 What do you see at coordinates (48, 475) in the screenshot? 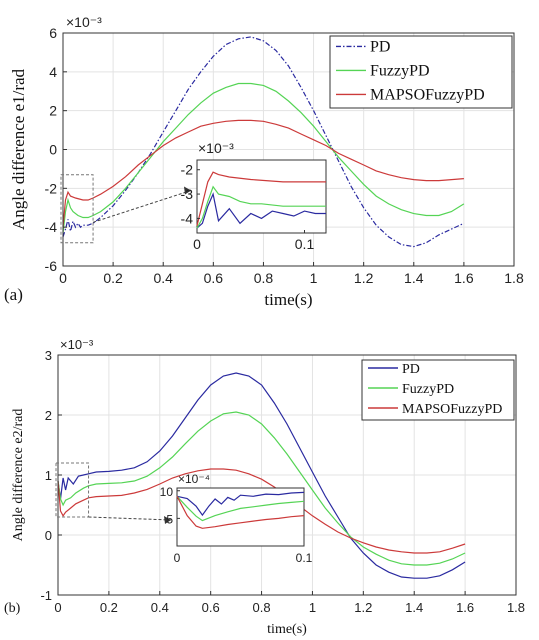
I see `y-tick-label: 1` at bounding box center [48, 475].